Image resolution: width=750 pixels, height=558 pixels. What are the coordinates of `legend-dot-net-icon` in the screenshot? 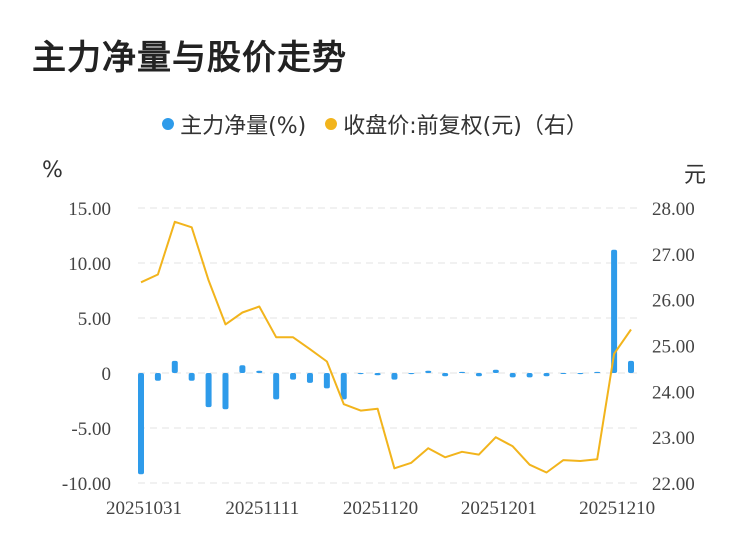 It's located at (168, 124).